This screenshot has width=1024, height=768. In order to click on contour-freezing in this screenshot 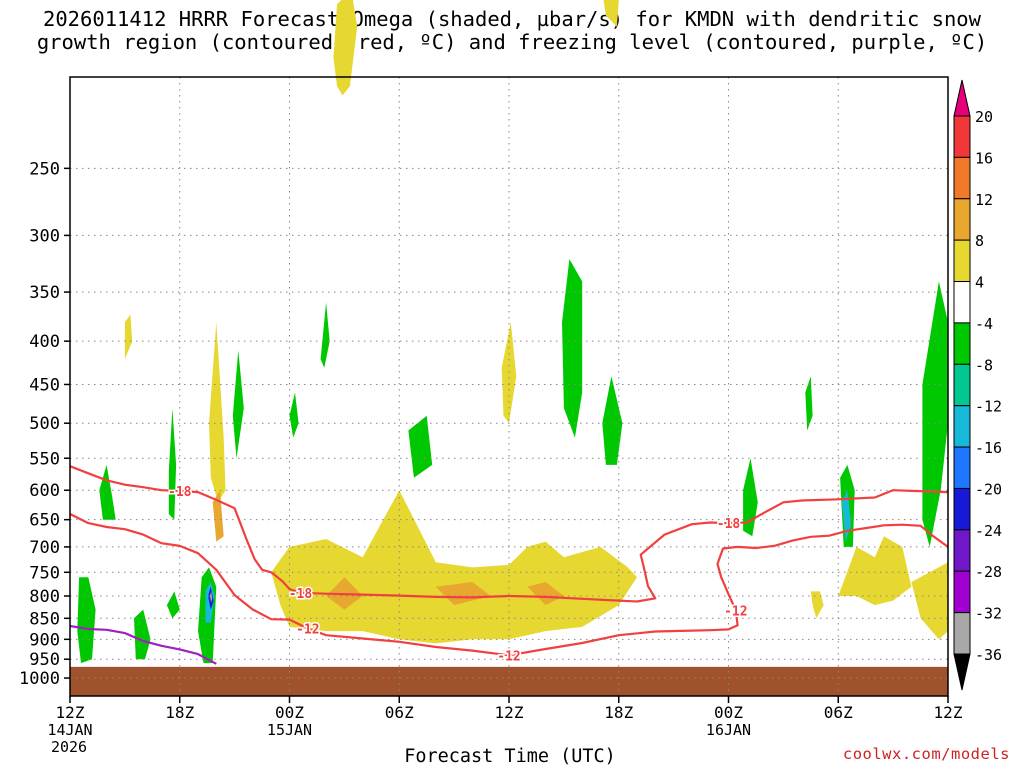, I will do `click(143, 644)`.